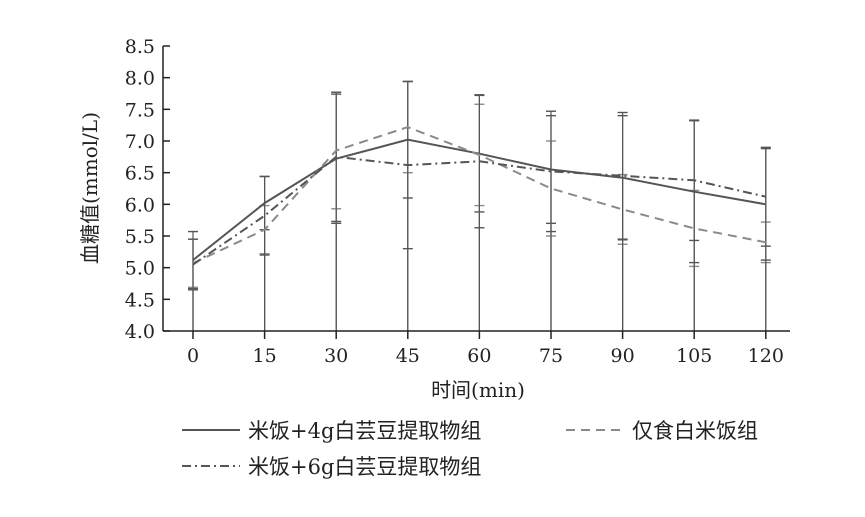 The width and height of the screenshot is (865, 517). I want to click on y-tick-label: 7.5, so click(140, 110).